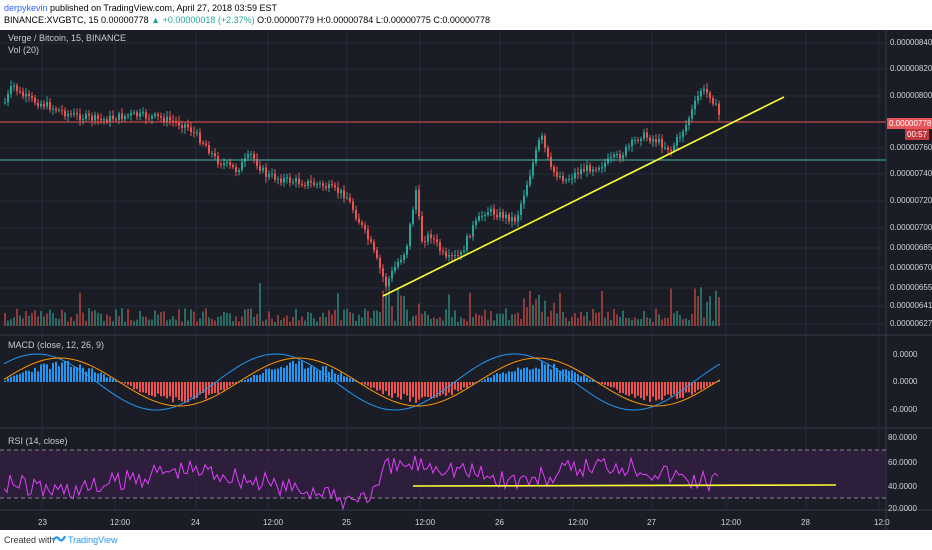  What do you see at coordinates (290, 20) in the screenshot?
I see `open-value: 0.00000779` at bounding box center [290, 20].